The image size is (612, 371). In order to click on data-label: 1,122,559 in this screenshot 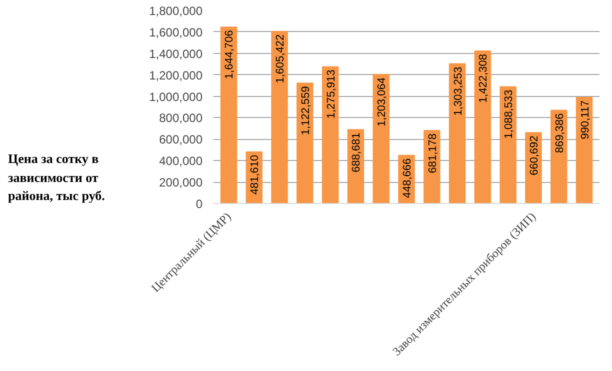, I will do `click(306, 111)`.